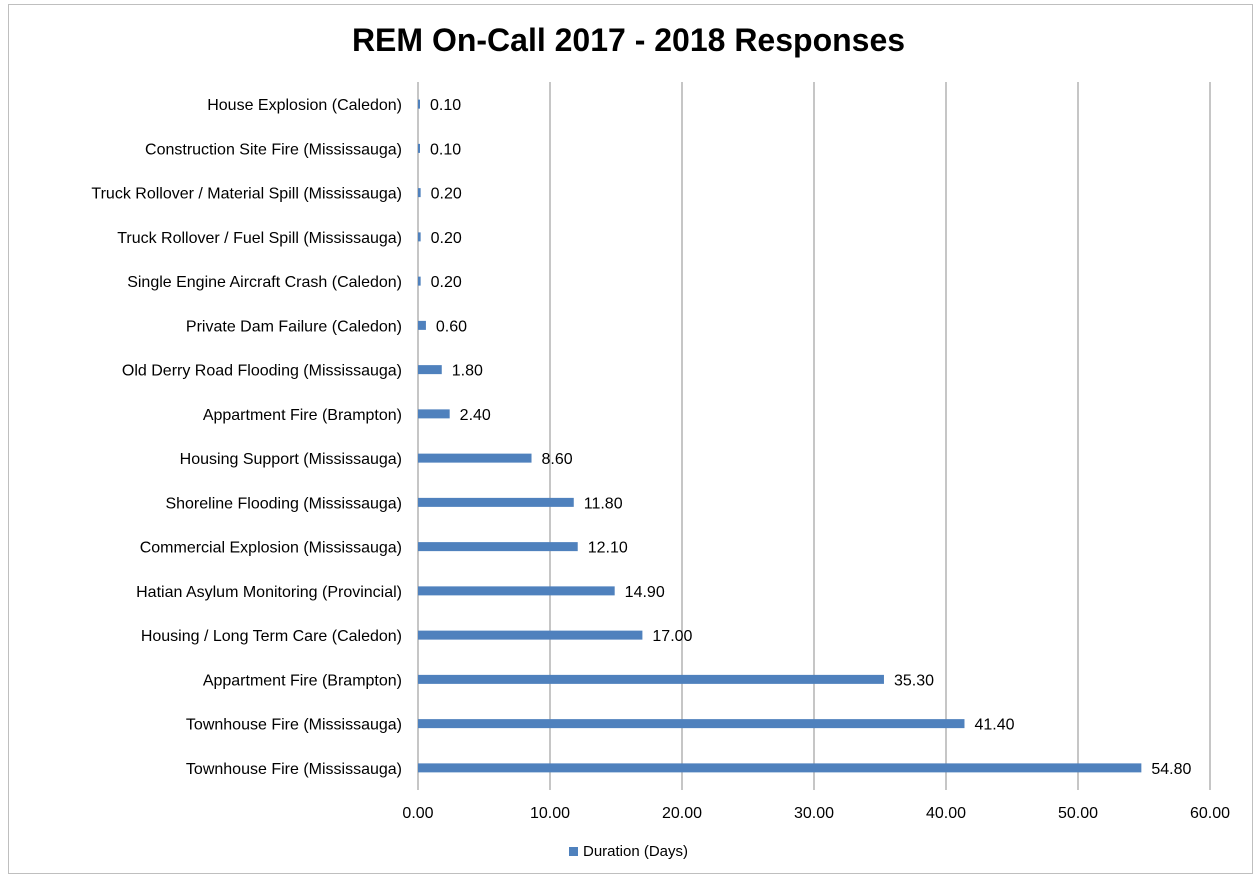 Image resolution: width=1257 pixels, height=878 pixels. What do you see at coordinates (1171, 769) in the screenshot?
I see `data-label: 54.80` at bounding box center [1171, 769].